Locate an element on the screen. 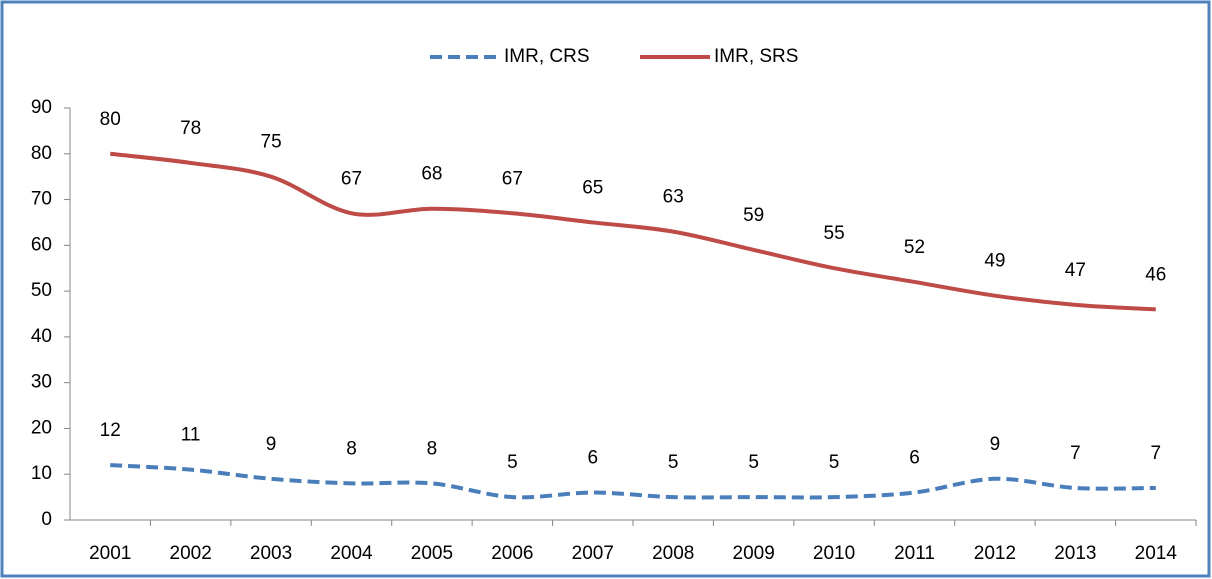  y-tick-label: 70 is located at coordinates (41, 199).